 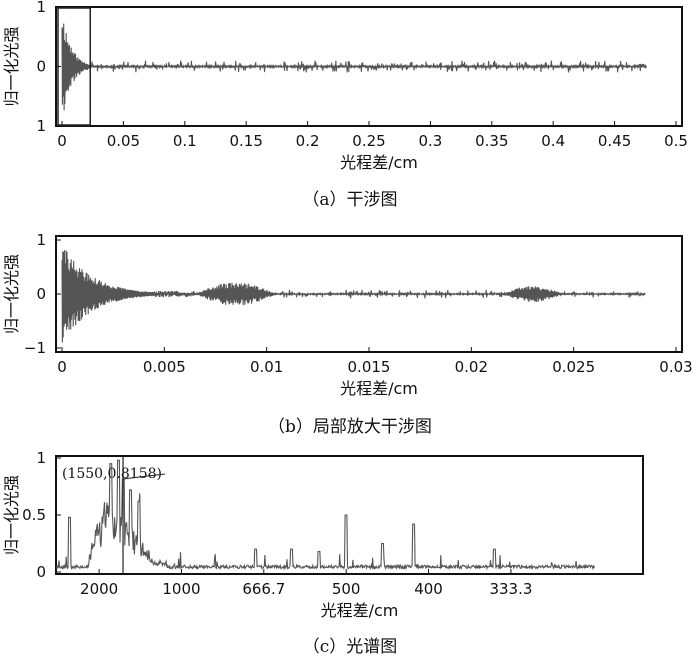 I want to click on x-tick-label: 0.015, so click(x=369, y=367).